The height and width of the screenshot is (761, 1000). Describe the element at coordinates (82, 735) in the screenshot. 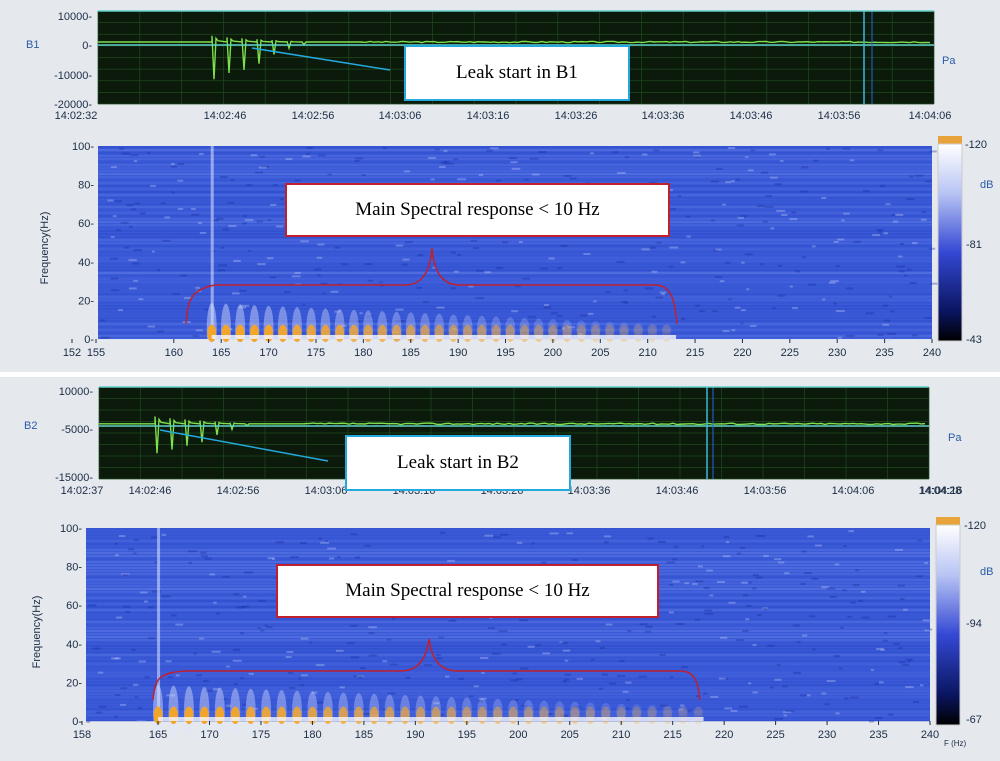

I see `x-tick-label: 158` at that location.